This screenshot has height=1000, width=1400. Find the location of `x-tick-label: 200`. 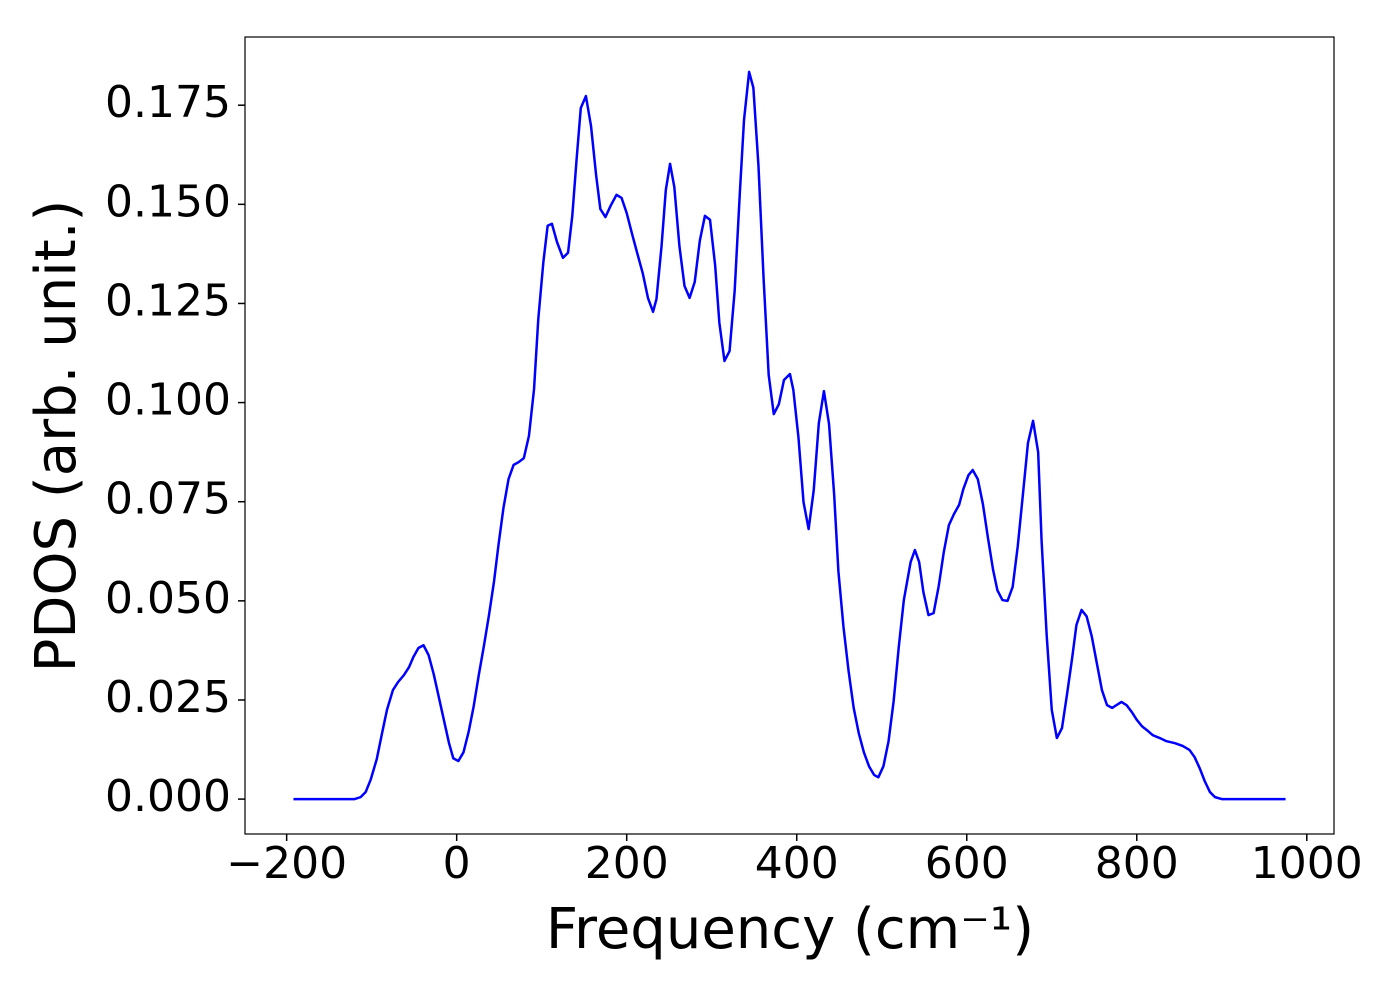

x-tick-label: 200 is located at coordinates (627, 863).